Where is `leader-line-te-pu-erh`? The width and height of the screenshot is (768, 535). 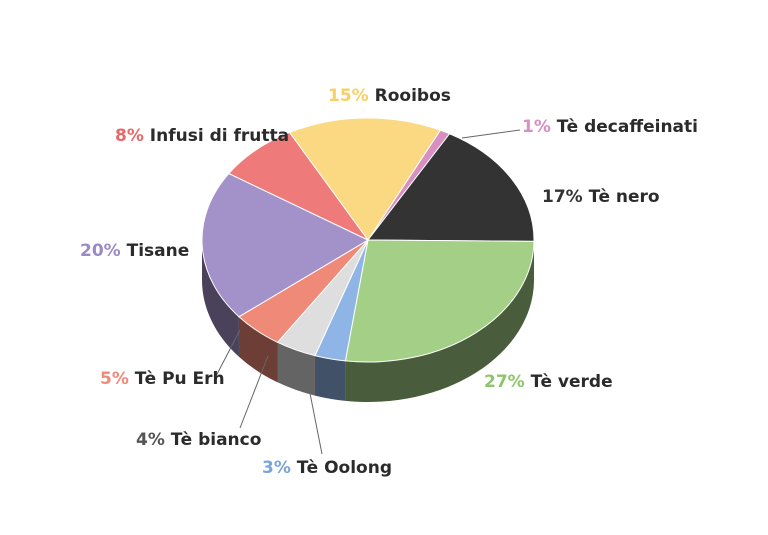
leader-line-te-pu-erh is located at coordinates (227, 354).